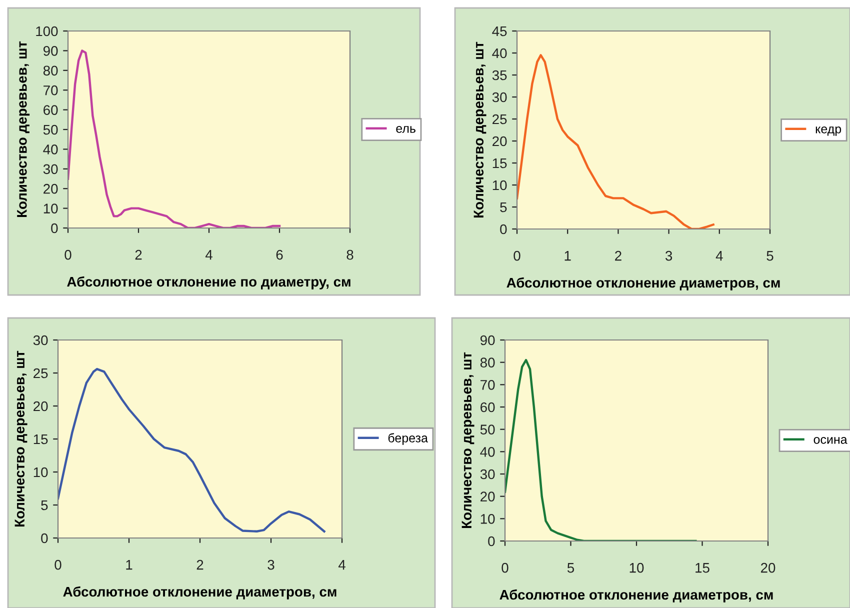  Describe the element at coordinates (637, 567) in the screenshot. I see `x-tick-label: 10` at that location.